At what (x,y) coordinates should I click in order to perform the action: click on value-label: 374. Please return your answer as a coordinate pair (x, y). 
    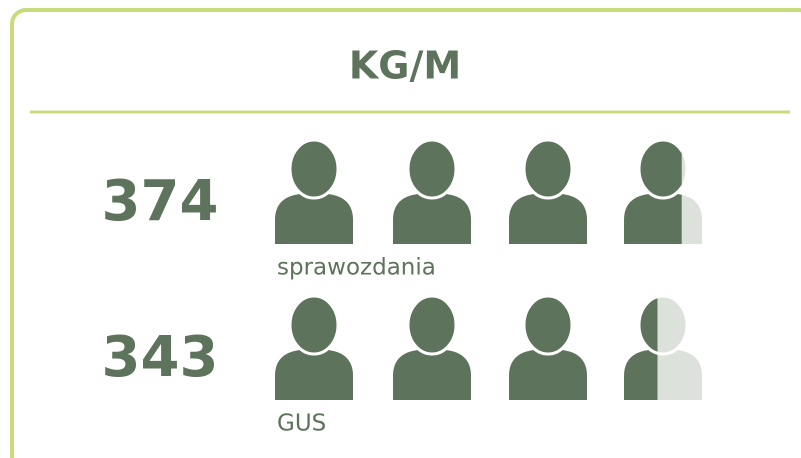
    Looking at the image, I should click on (160, 201).